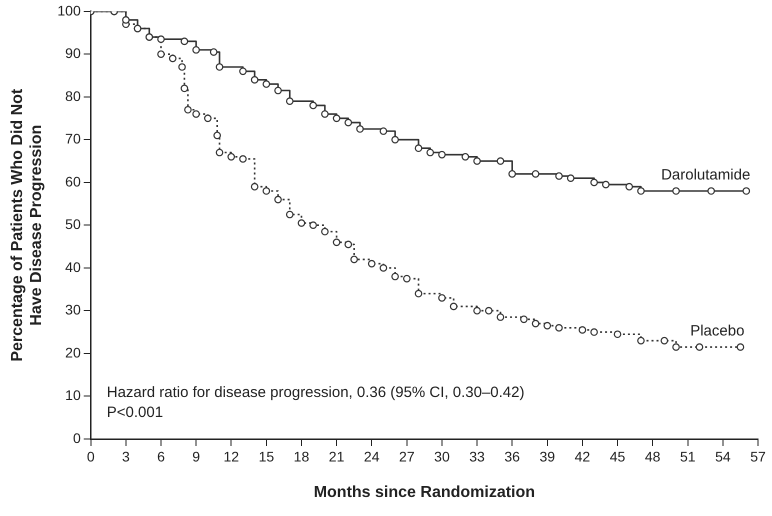 The image size is (772, 516). What do you see at coordinates (126, 456) in the screenshot?
I see `x-tick-label: 3` at bounding box center [126, 456].